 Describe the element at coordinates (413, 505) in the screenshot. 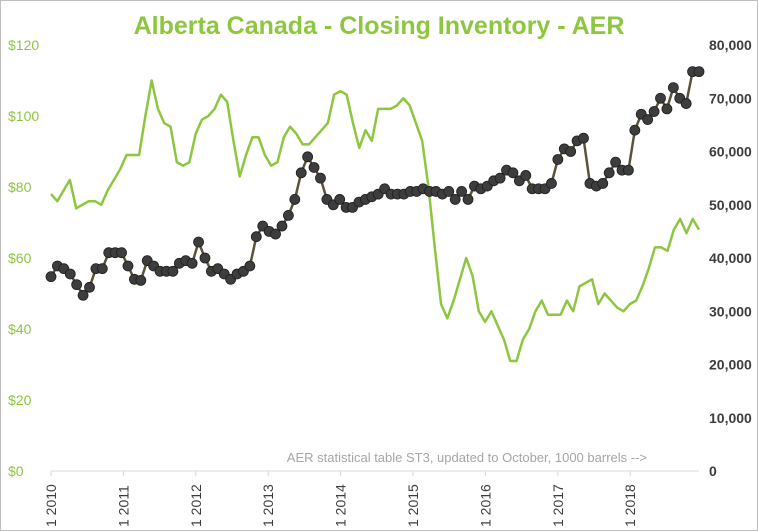

I see `x-tick-label: 1 2015` at that location.